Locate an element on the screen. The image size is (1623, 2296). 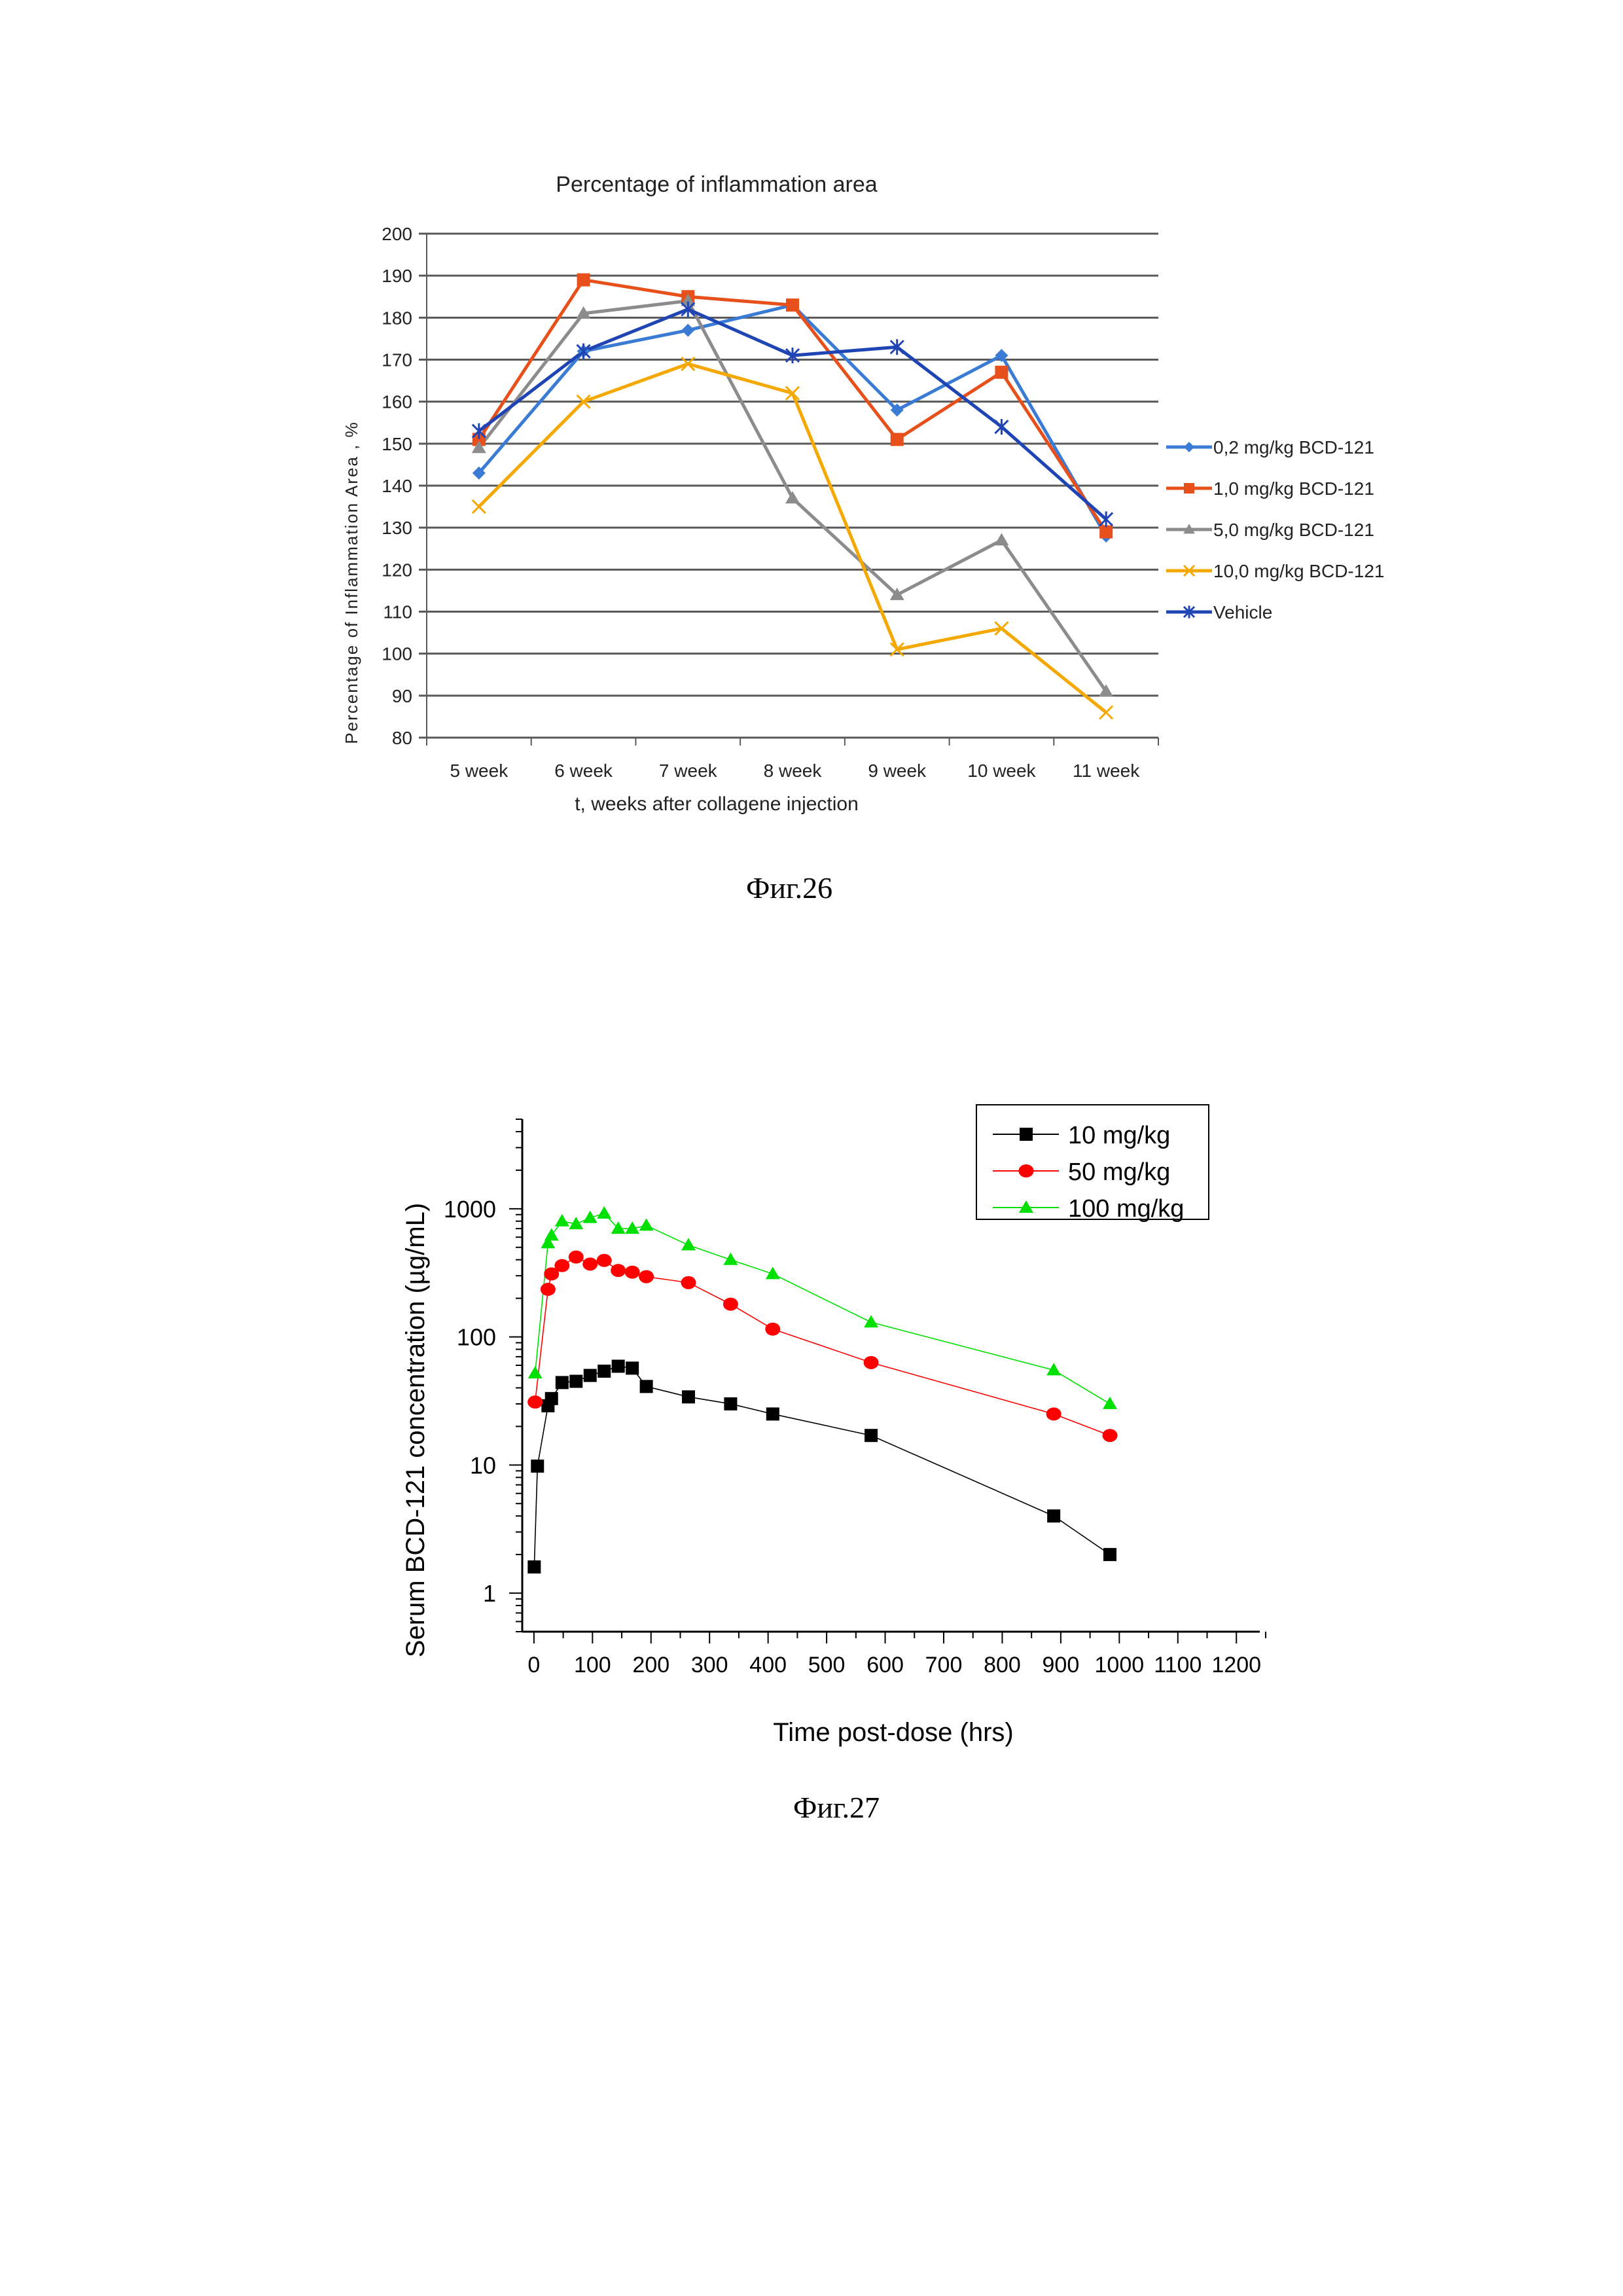
y-tick-label: 90 is located at coordinates (402, 696).